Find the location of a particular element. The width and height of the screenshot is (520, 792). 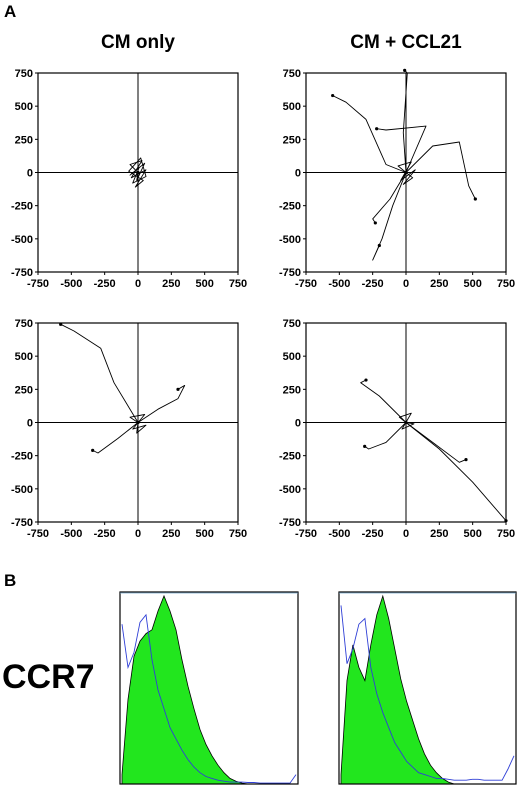

control-histogram-line is located at coordinates (427, 693).